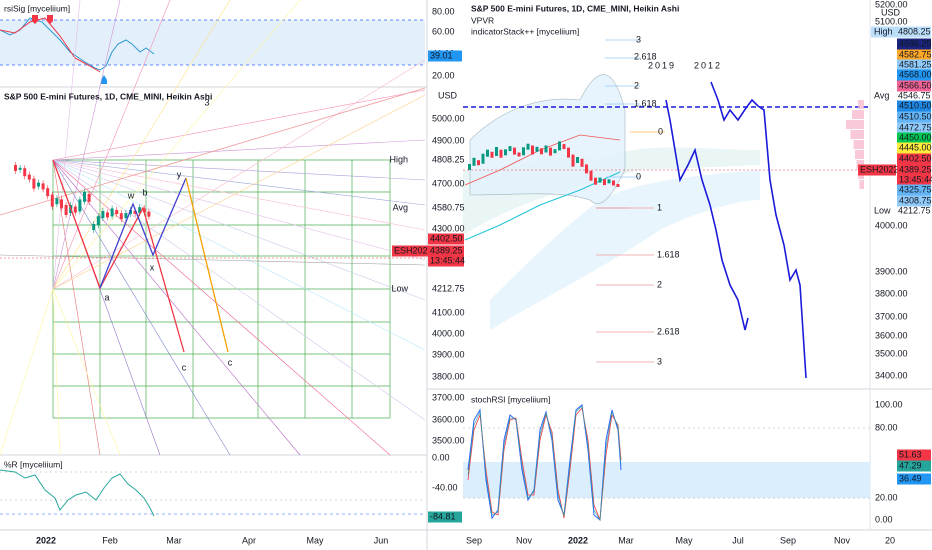 This screenshot has width=932, height=550. Describe the element at coordinates (668, 254) in the screenshot. I see `fib-label: 1.618` at that location.